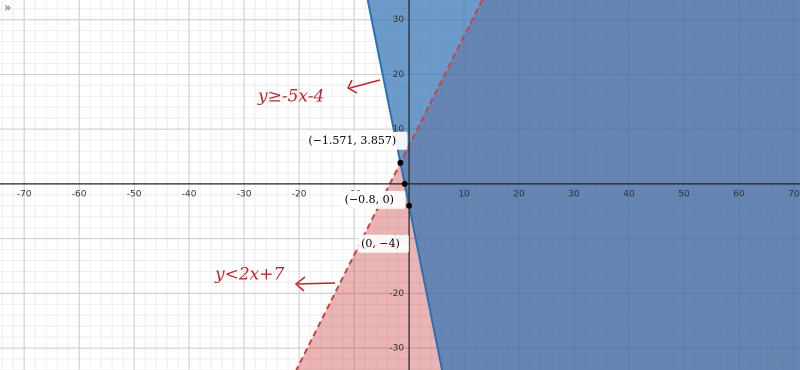 Image resolution: width=800 pixels, height=370 pixels. I want to click on watermark: desmos, so click(785, 359).